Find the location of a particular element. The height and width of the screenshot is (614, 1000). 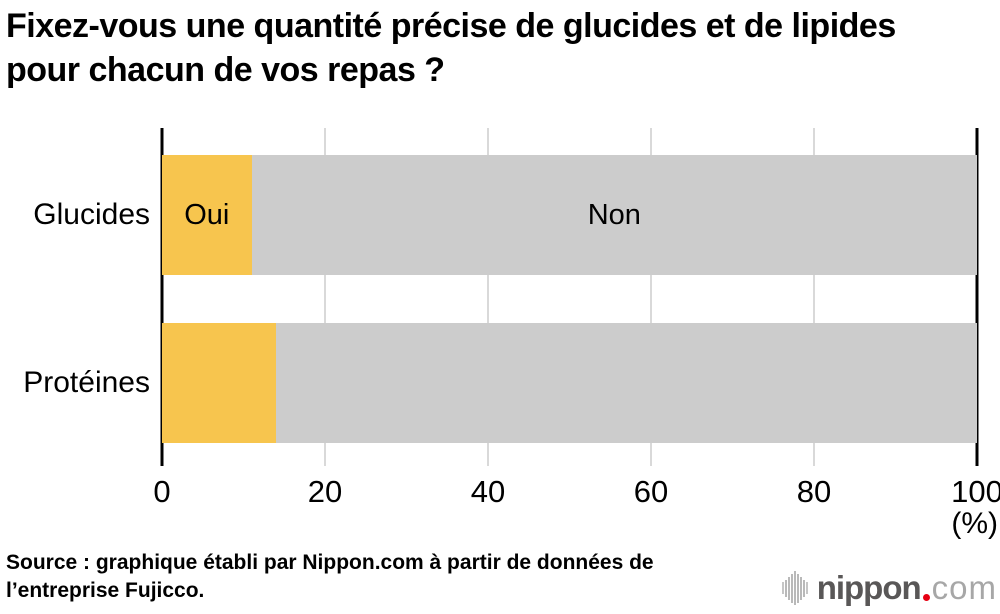

bar-segment-non is located at coordinates (626, 383).